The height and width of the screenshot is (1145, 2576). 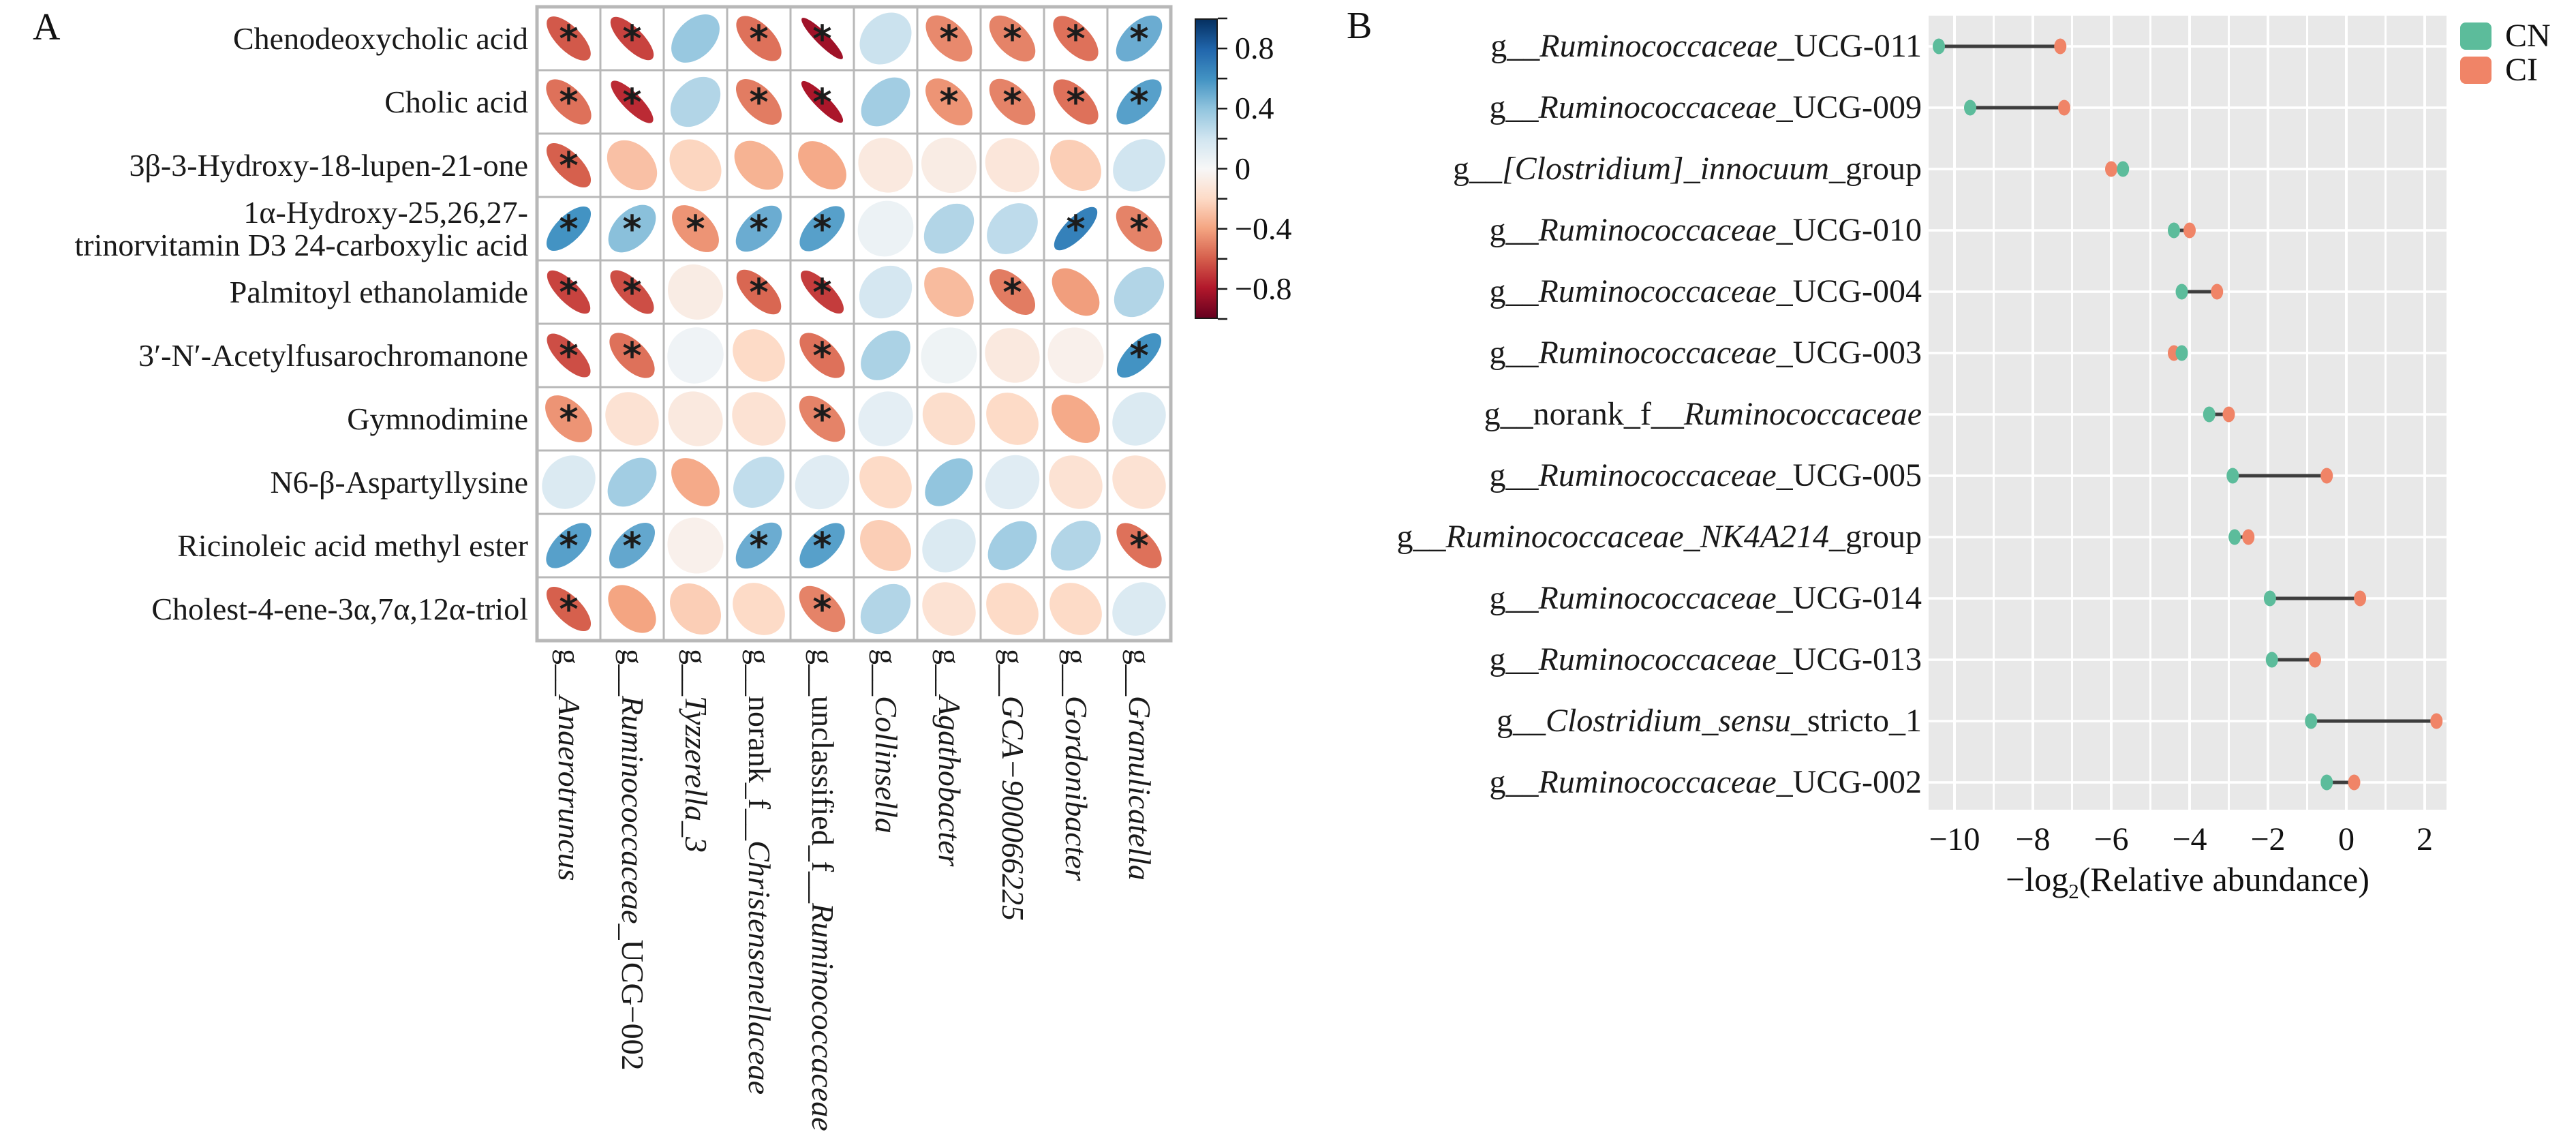 I want to click on dumbbell-plot, so click(x=2188, y=413).